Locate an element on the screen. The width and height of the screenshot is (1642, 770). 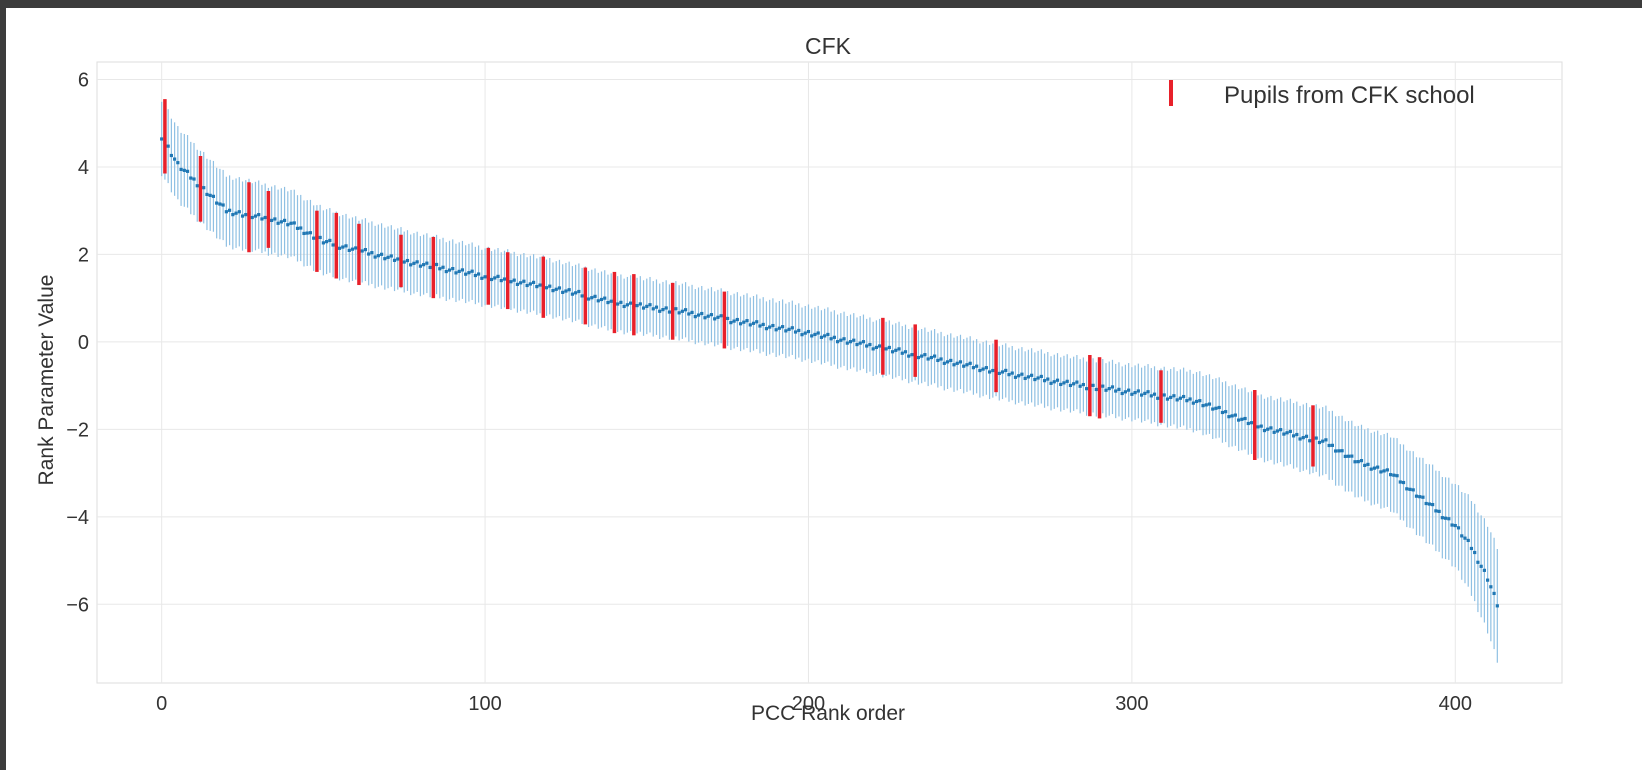
y-tick-label: 6 is located at coordinates (83, 80).